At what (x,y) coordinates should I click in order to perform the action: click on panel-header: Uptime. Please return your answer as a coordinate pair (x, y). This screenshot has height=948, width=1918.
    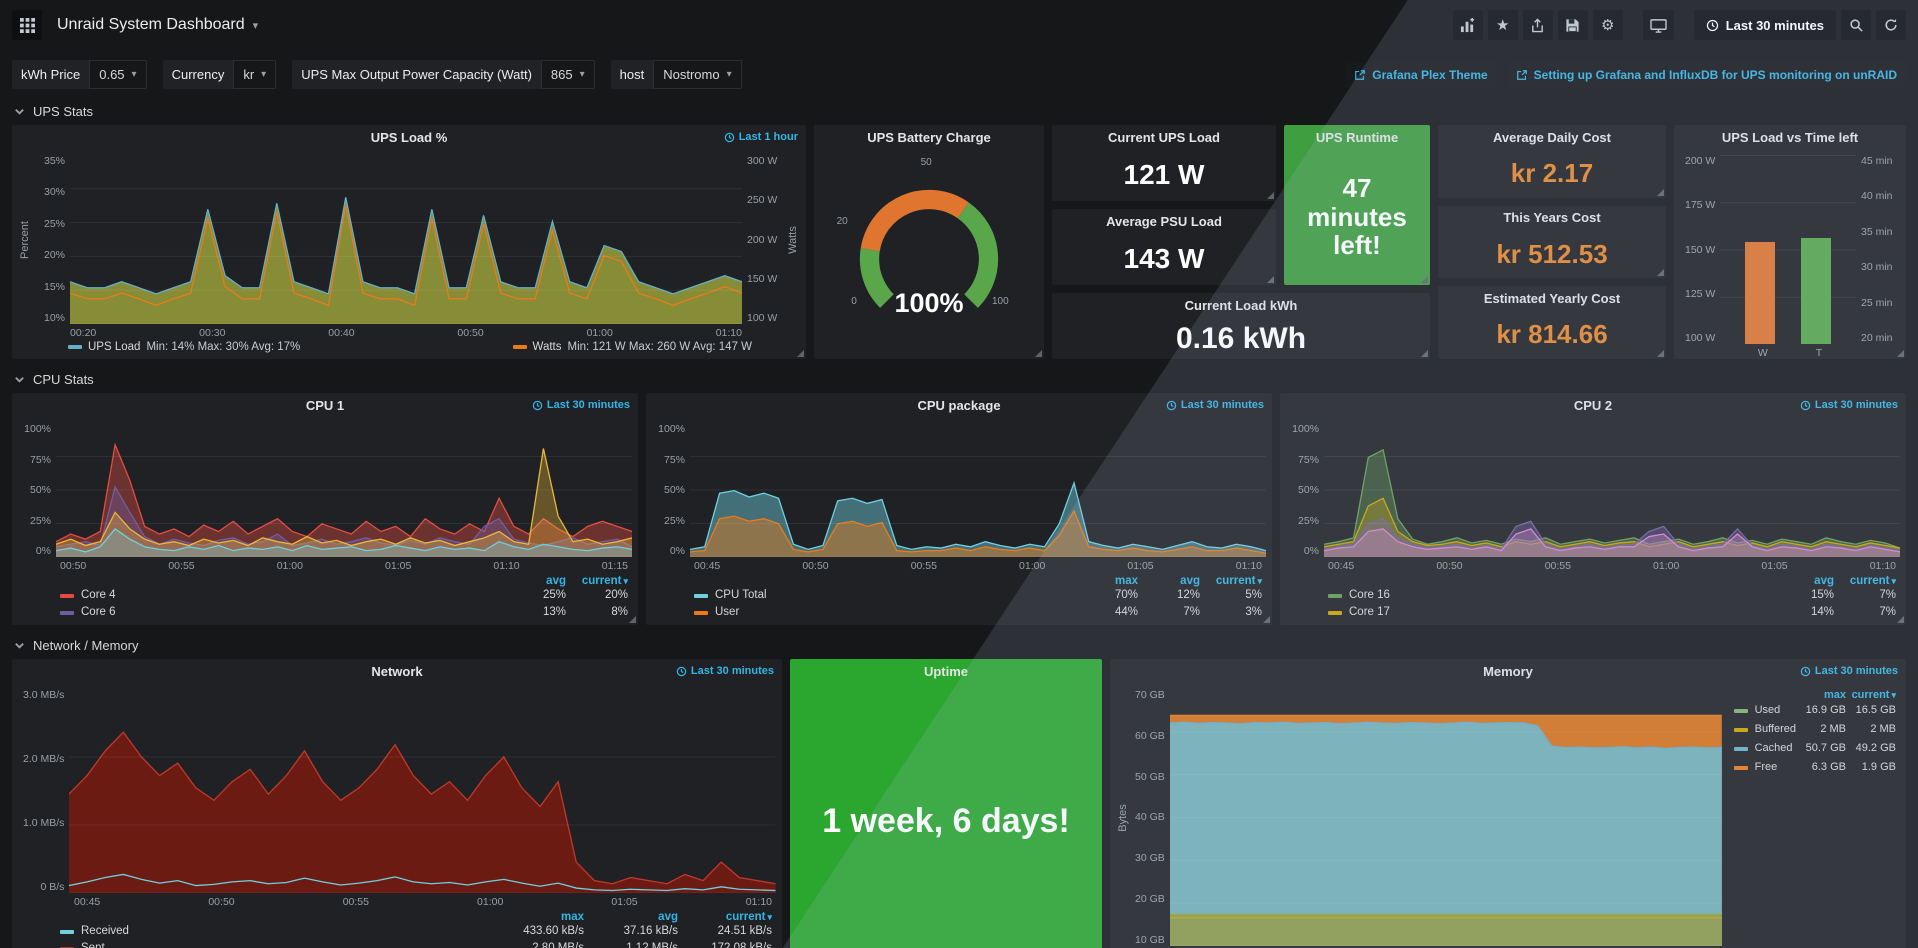
    Looking at the image, I should click on (946, 671).